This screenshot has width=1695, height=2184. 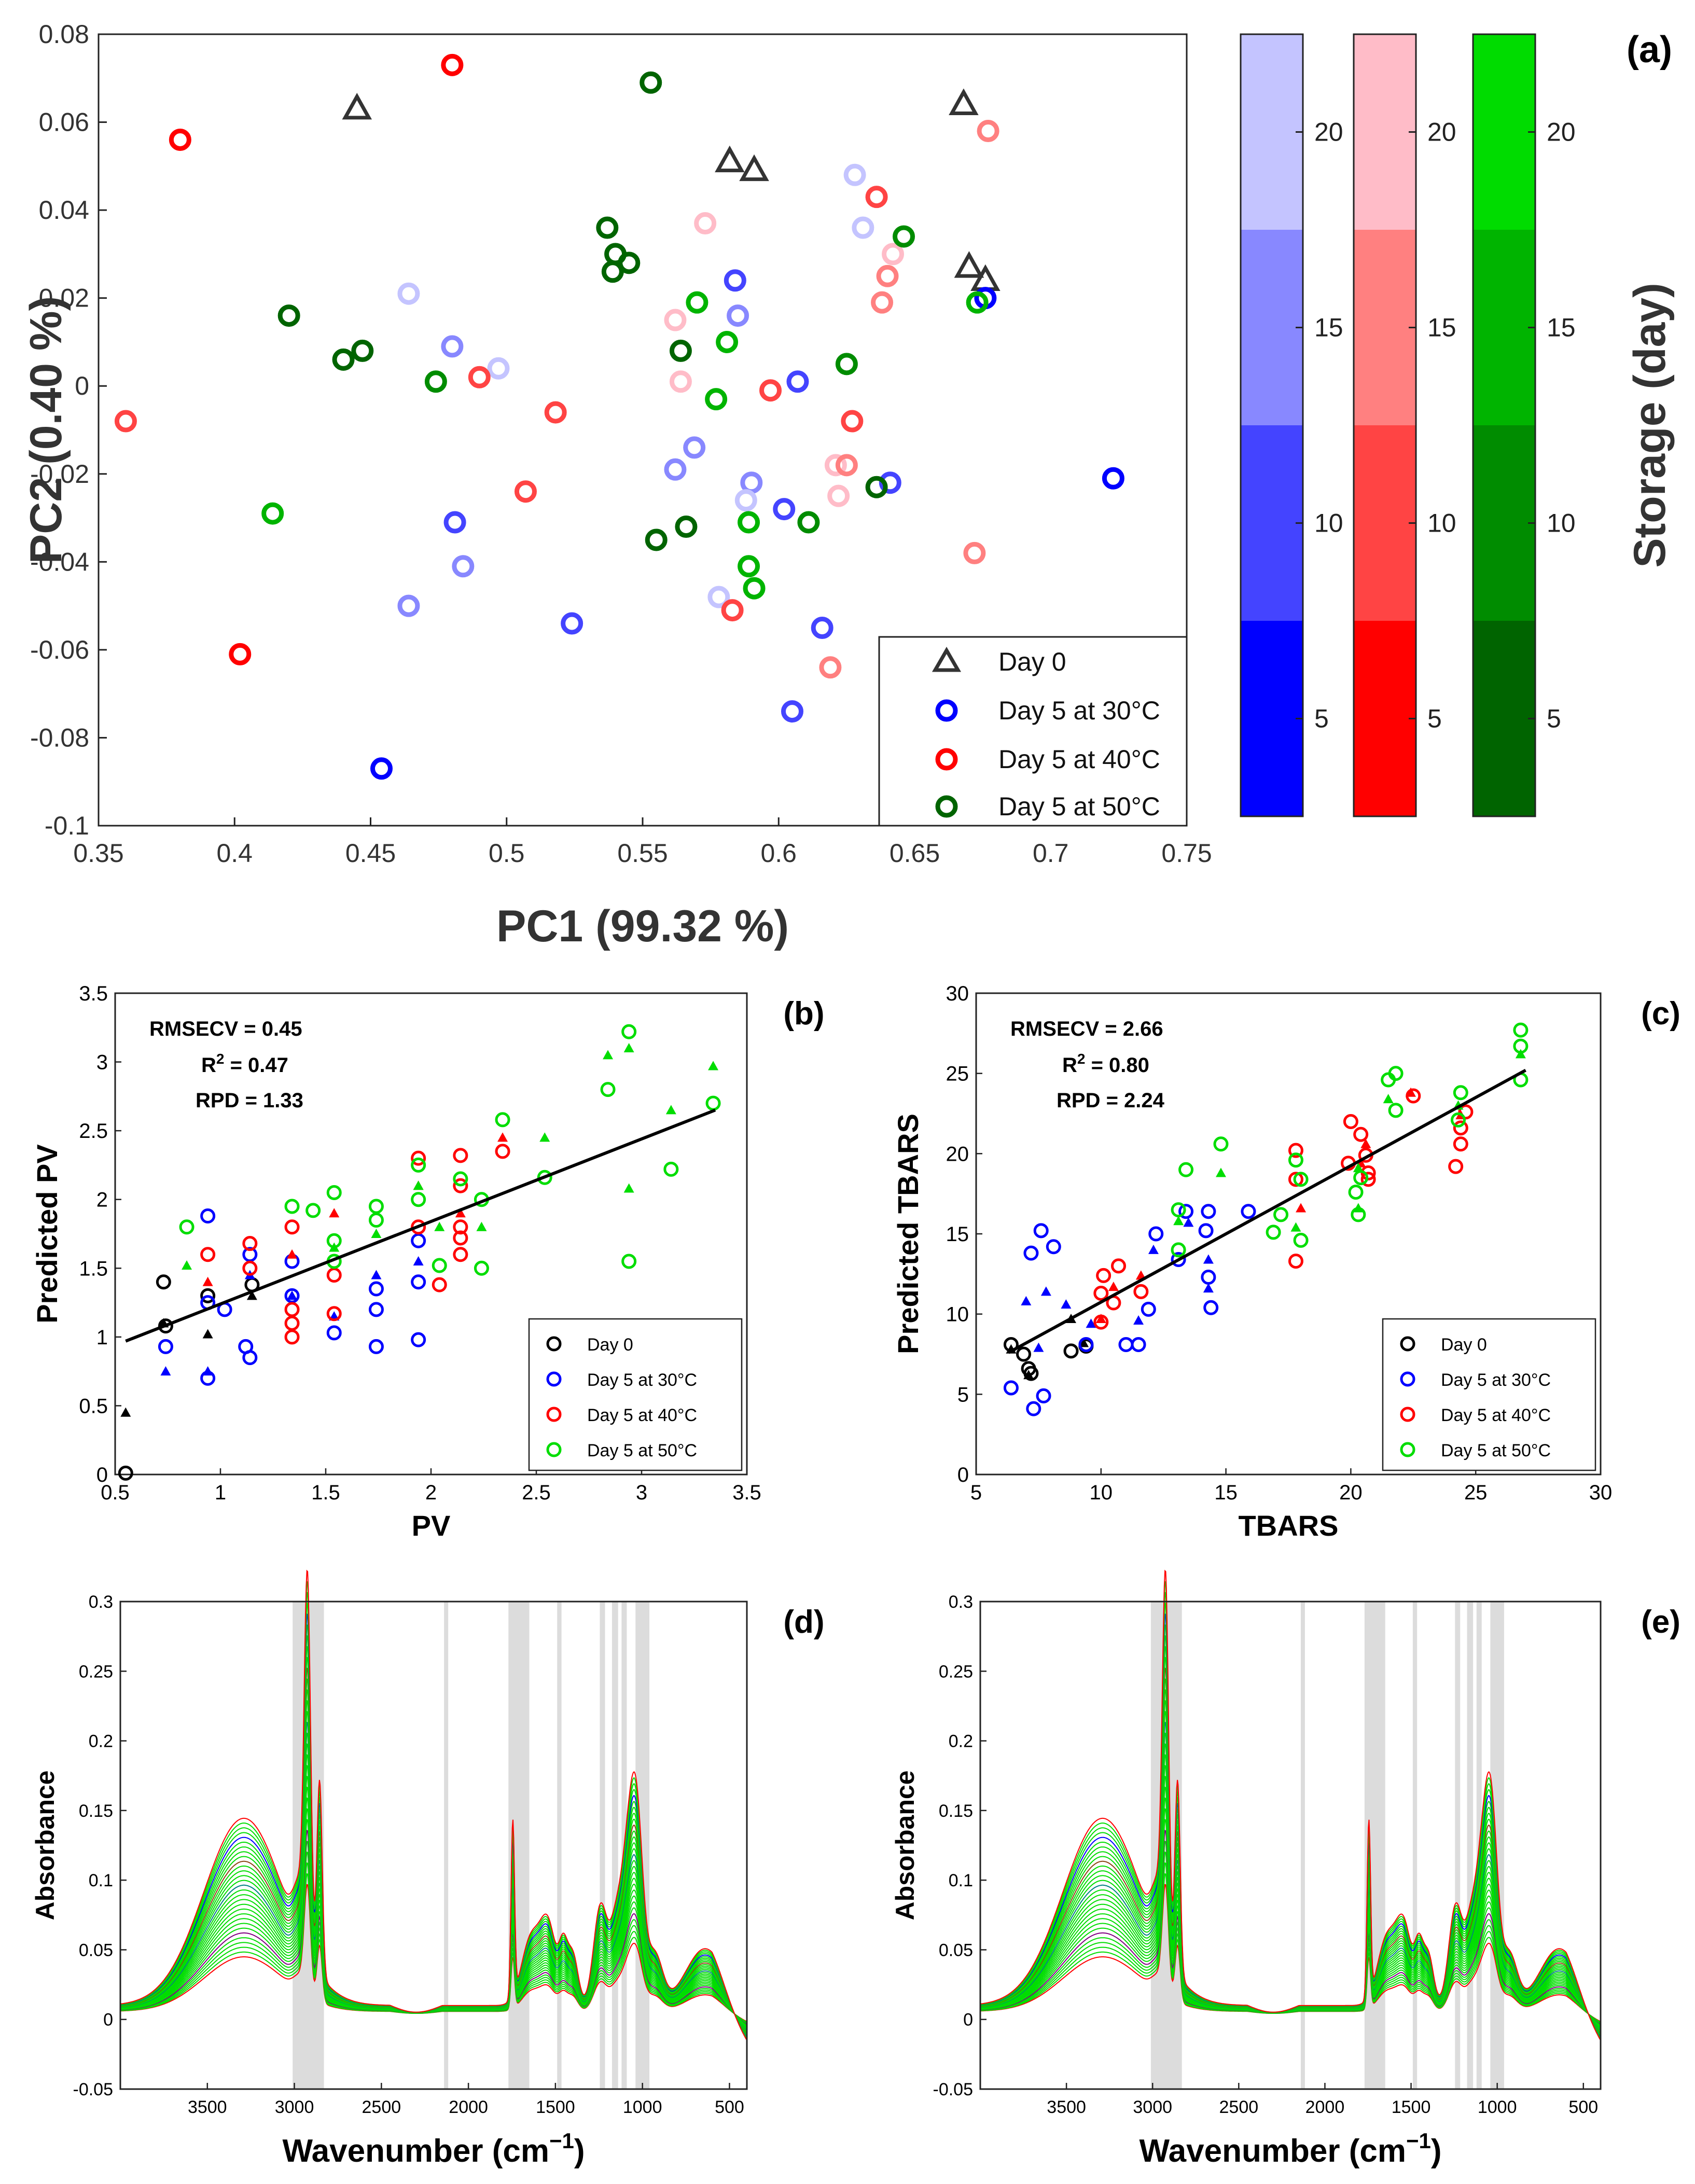 What do you see at coordinates (610, 1345) in the screenshot?
I see `legend-label: Day 0` at bounding box center [610, 1345].